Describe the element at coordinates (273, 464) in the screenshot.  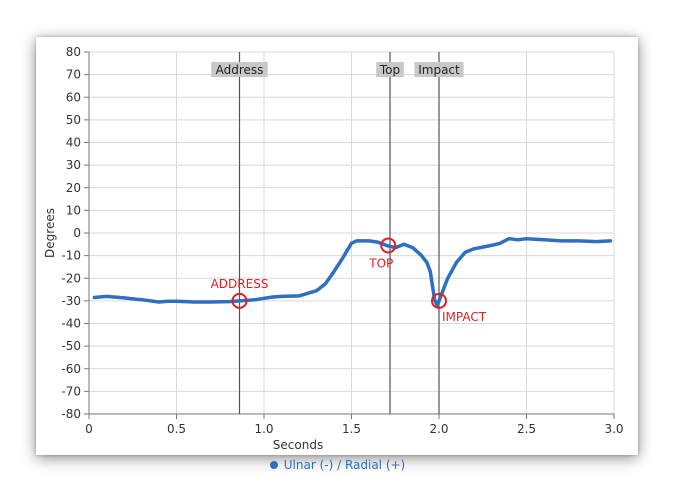
I see `legend-swatch` at that location.